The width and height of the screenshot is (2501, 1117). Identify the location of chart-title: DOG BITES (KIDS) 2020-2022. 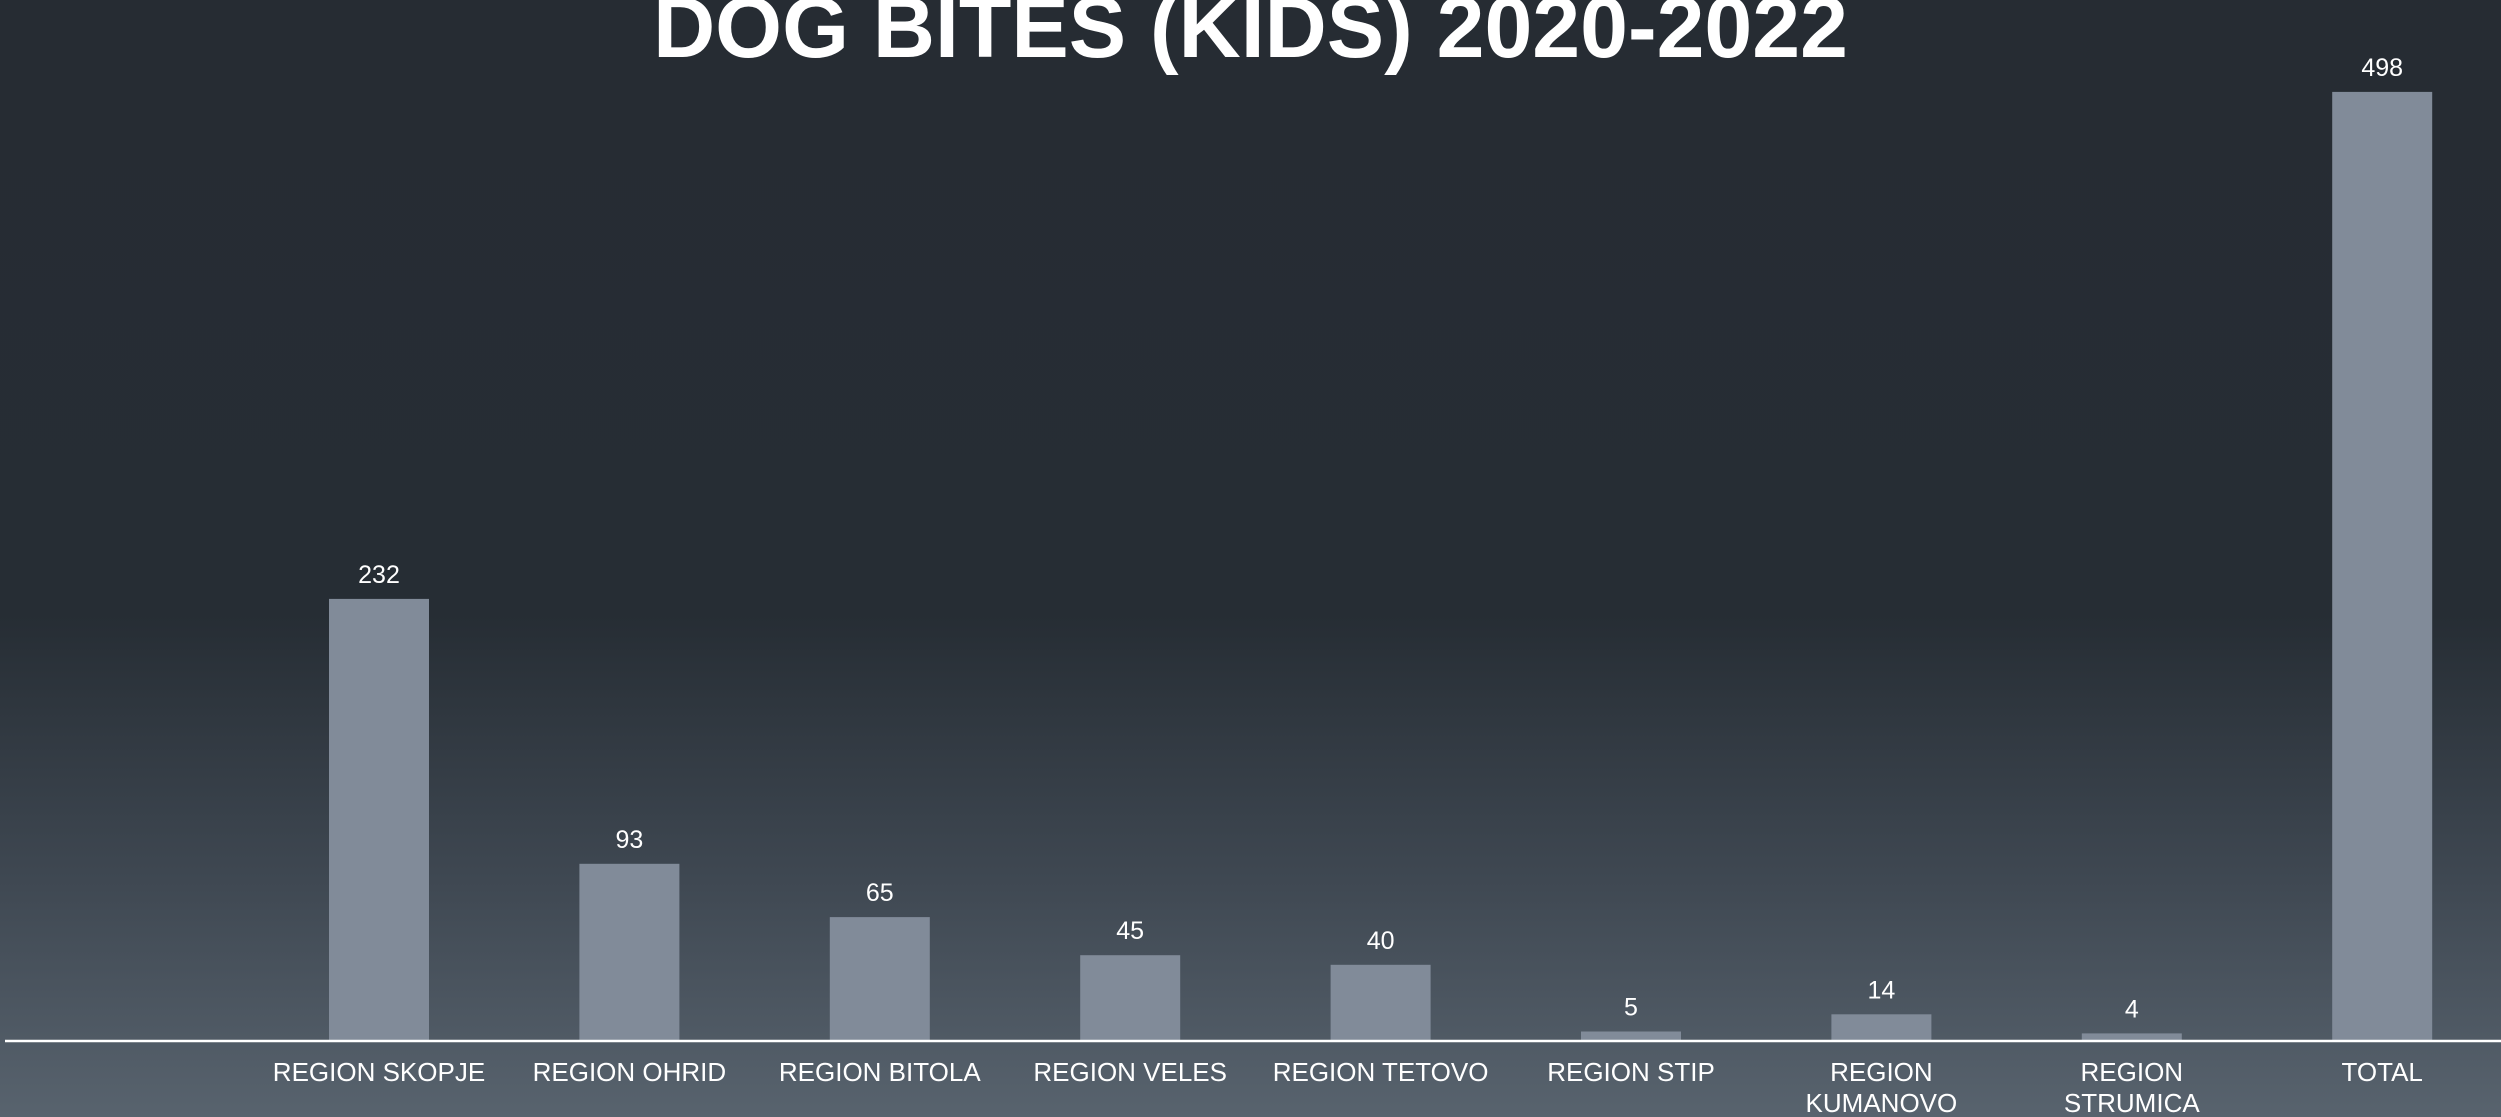
(1250, 38).